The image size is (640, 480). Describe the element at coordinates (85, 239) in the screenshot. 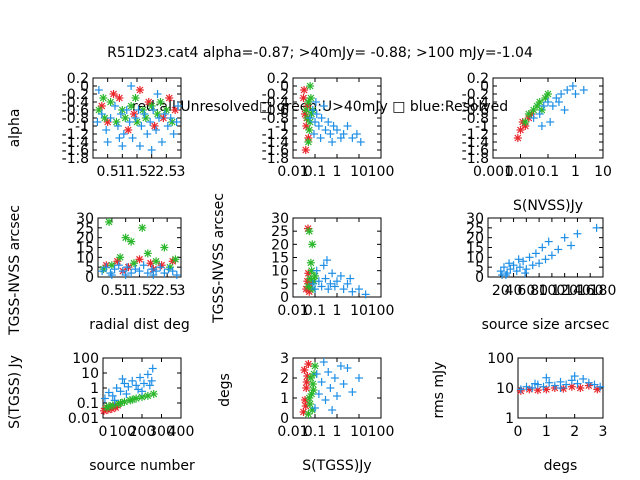

I see `y-tick-label: 20` at that location.